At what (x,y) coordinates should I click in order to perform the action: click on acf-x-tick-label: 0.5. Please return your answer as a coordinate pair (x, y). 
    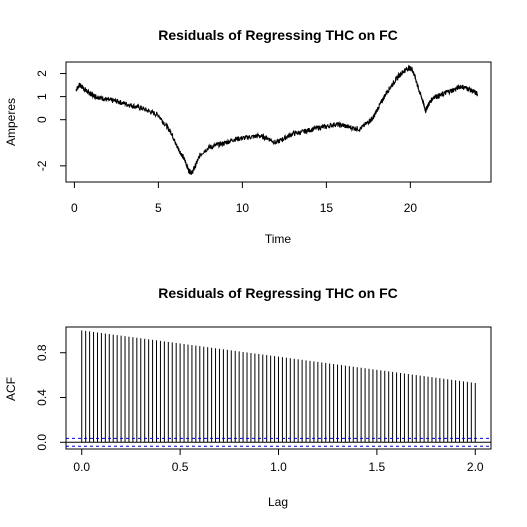
    Looking at the image, I should click on (180, 467).